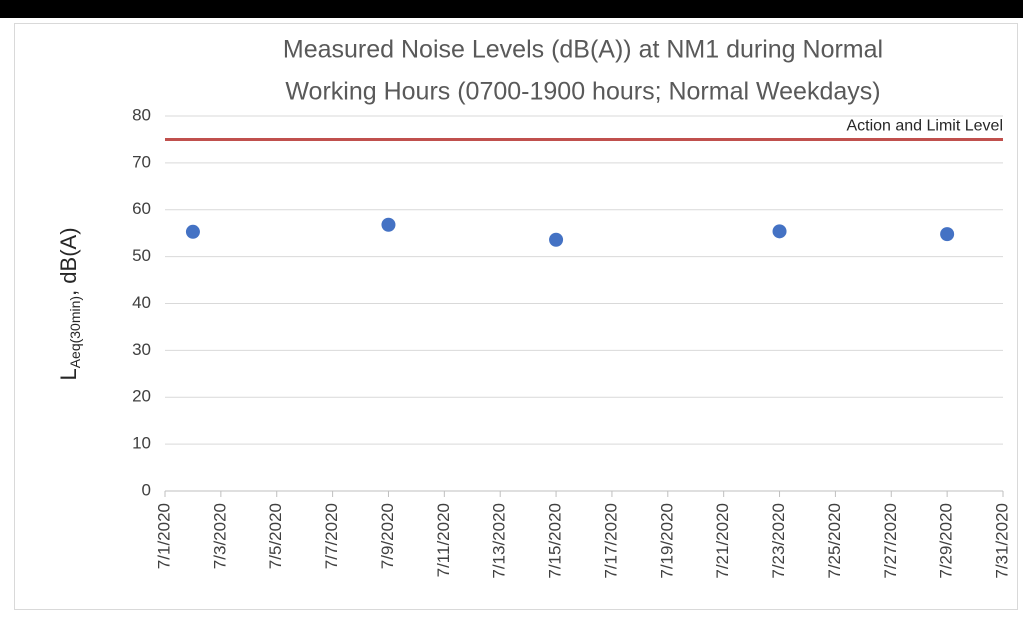 The image size is (1023, 623). Describe the element at coordinates (141, 396) in the screenshot. I see `y-tick-label: 20` at that location.